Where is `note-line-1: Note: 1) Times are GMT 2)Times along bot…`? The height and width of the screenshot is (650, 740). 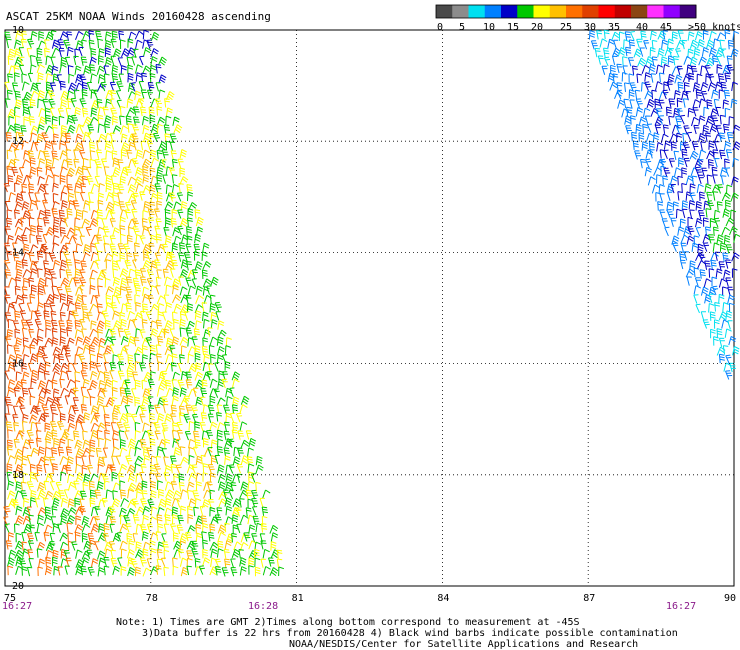 note-line-1: Note: 1) Times are GMT 2)Times along bot… is located at coordinates (348, 622).